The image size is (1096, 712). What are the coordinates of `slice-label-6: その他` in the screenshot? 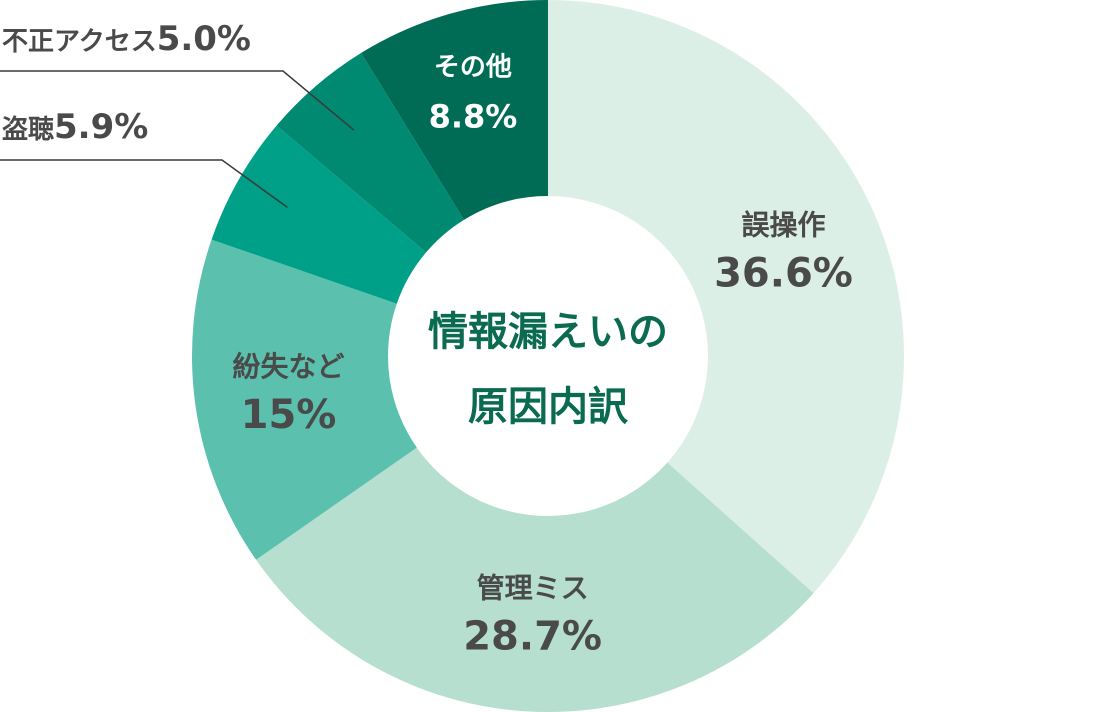 It's located at (473, 67).